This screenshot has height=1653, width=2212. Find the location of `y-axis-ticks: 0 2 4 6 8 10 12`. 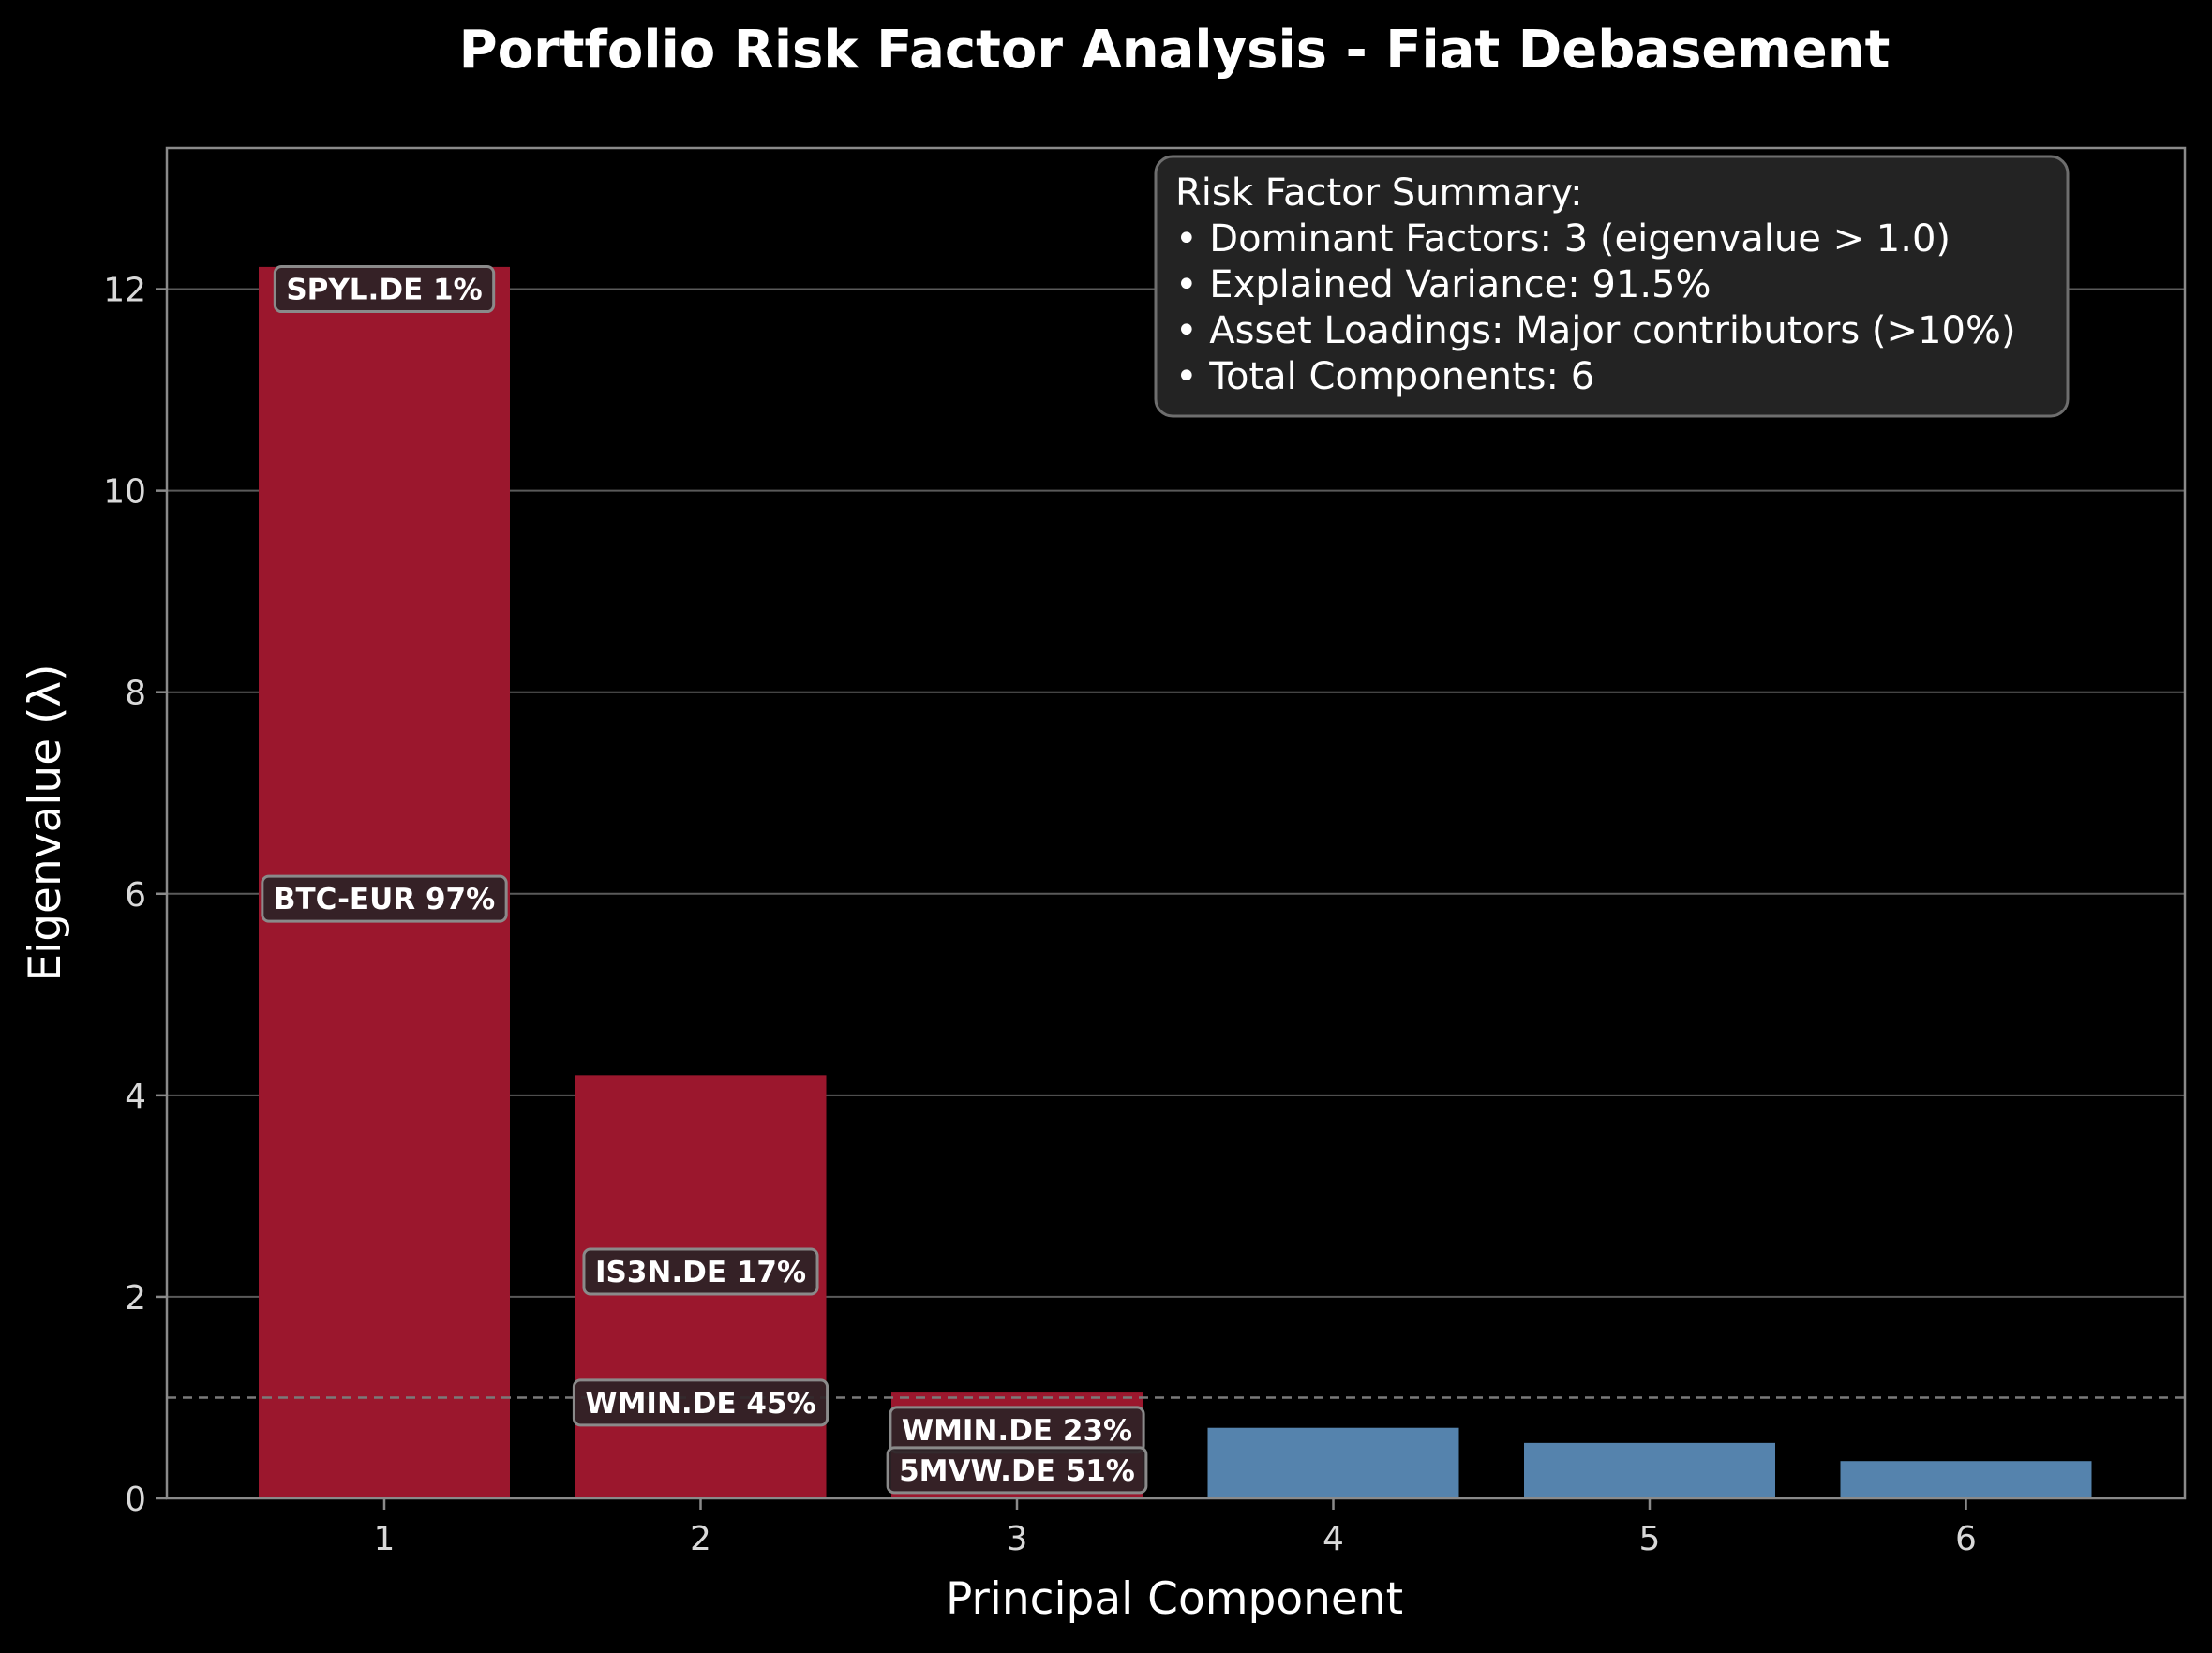

y-axis-ticks: 0 2 4 6 8 10 12 is located at coordinates (135, 895).